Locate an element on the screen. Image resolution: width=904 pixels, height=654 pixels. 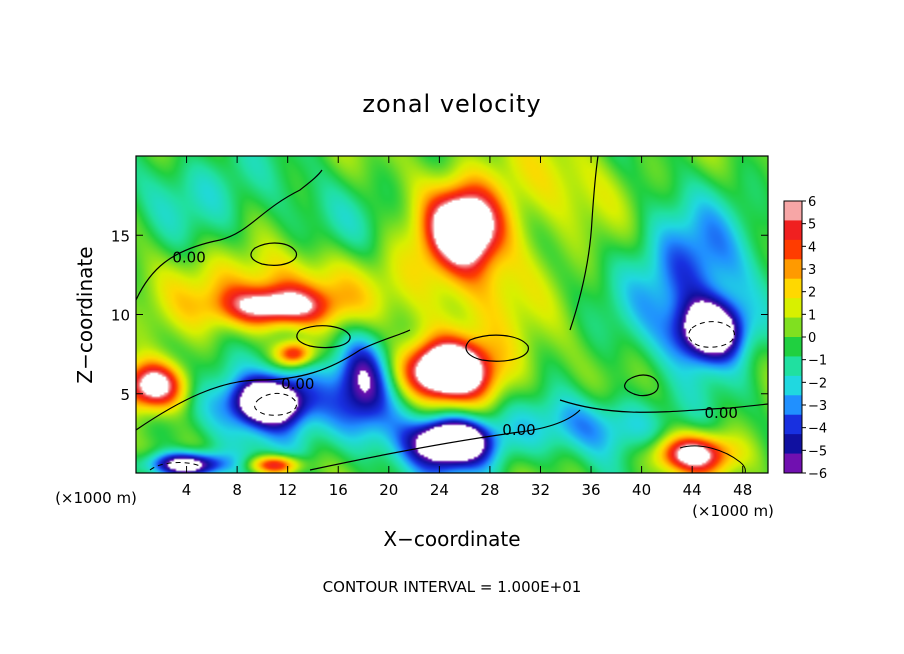
colorbar-tick-label: 5 is located at coordinates (812, 225).